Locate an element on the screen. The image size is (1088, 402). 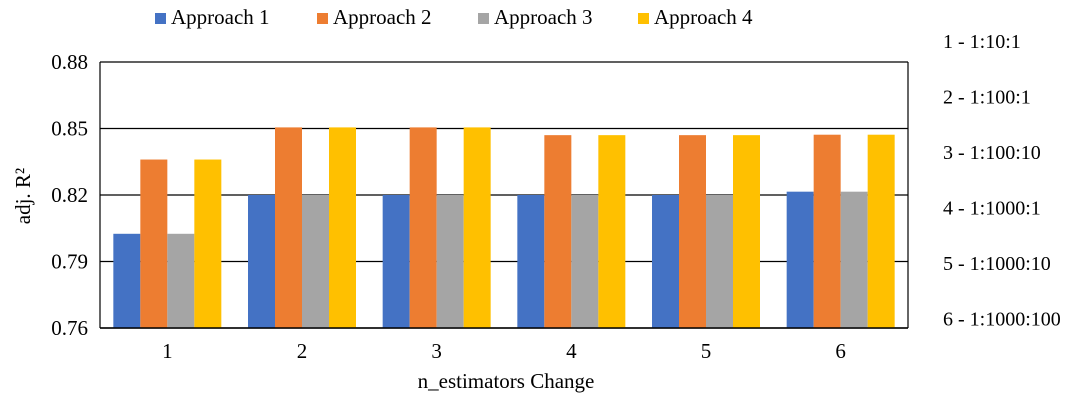
x-tick-label: 5 is located at coordinates (706, 351).